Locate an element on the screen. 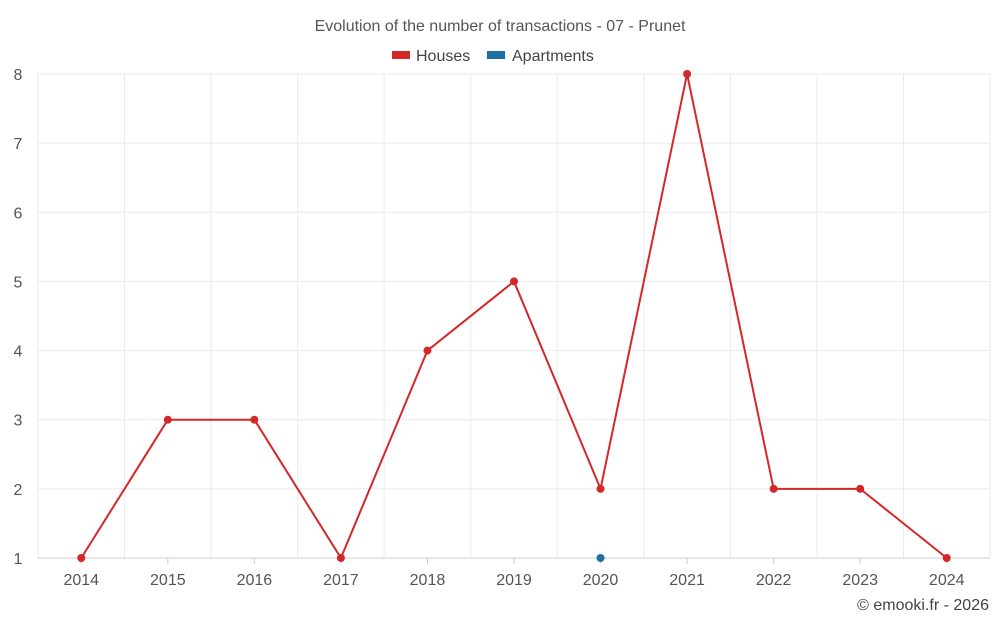 The width and height of the screenshot is (1000, 625). y-tick-label: 6 is located at coordinates (18, 213).